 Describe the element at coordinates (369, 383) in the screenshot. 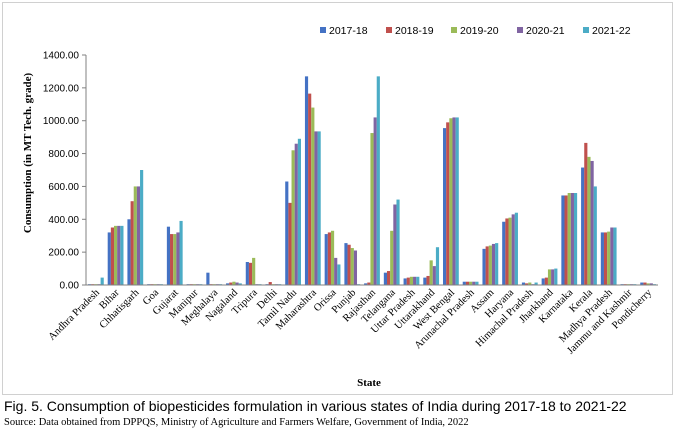

I see `x-axis-title: State` at that location.